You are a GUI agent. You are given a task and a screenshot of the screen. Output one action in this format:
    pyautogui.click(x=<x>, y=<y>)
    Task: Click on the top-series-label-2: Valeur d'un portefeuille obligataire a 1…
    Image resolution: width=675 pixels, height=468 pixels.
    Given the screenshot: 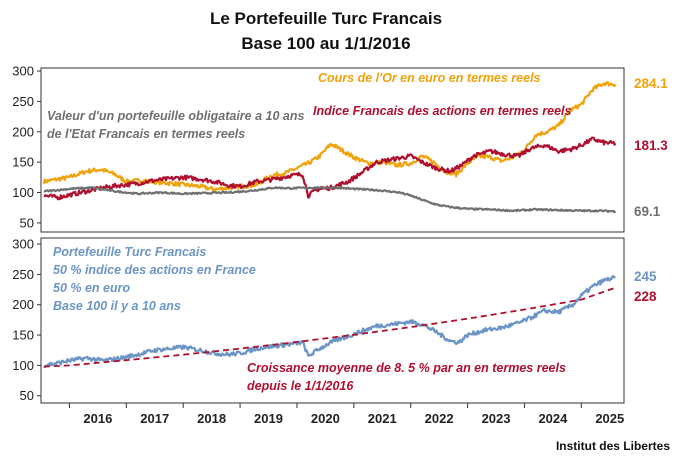 What is the action you would take?
    pyautogui.click(x=175, y=116)
    